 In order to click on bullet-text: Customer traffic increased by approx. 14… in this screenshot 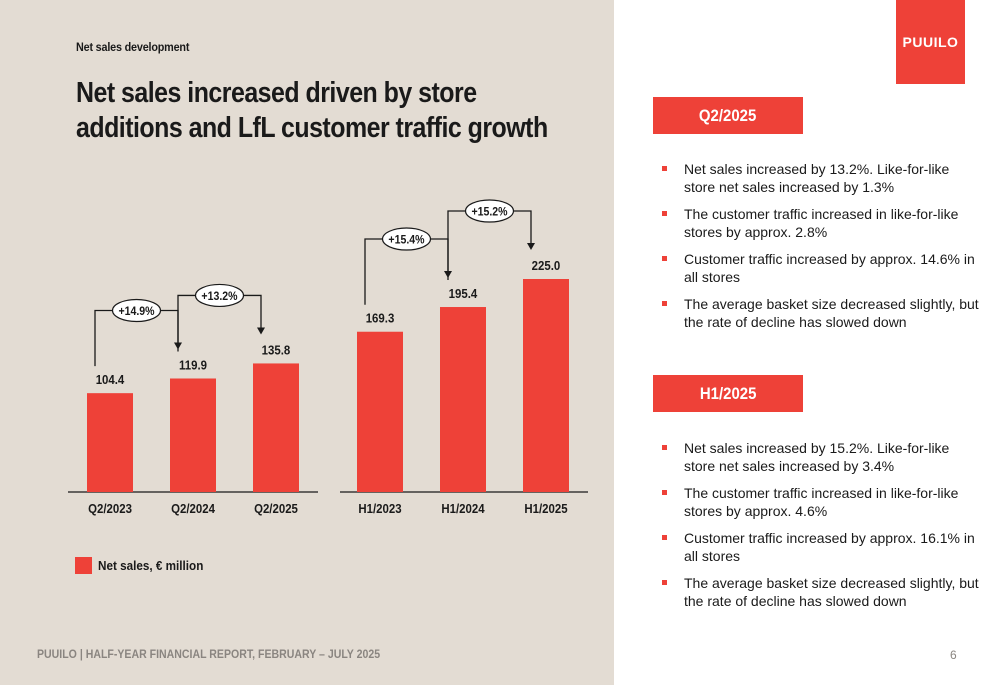, I will do `click(829, 268)`.